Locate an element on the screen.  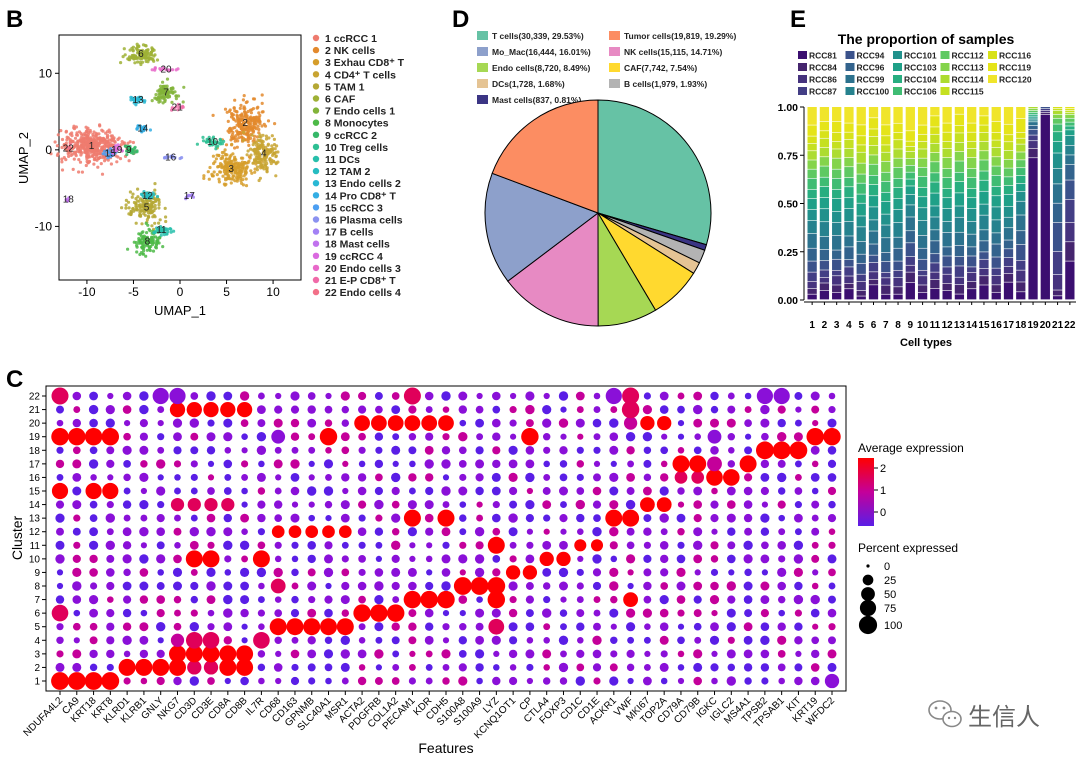
proportion-legend-label: RCC115 is located at coordinates (968, 92).